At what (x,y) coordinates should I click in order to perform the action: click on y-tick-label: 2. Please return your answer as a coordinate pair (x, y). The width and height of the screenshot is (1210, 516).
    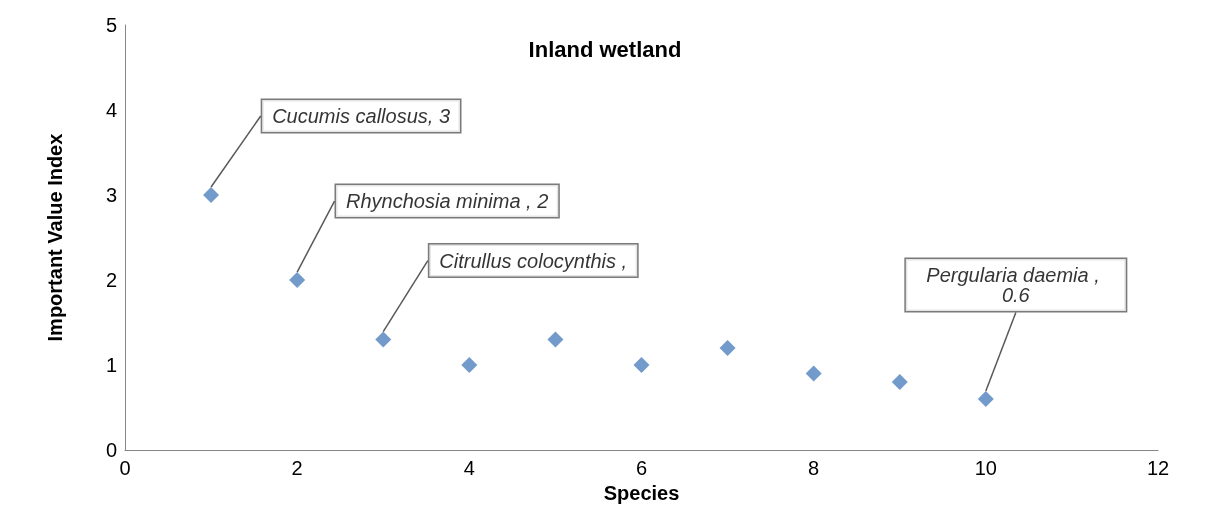
    Looking at the image, I should click on (111, 280).